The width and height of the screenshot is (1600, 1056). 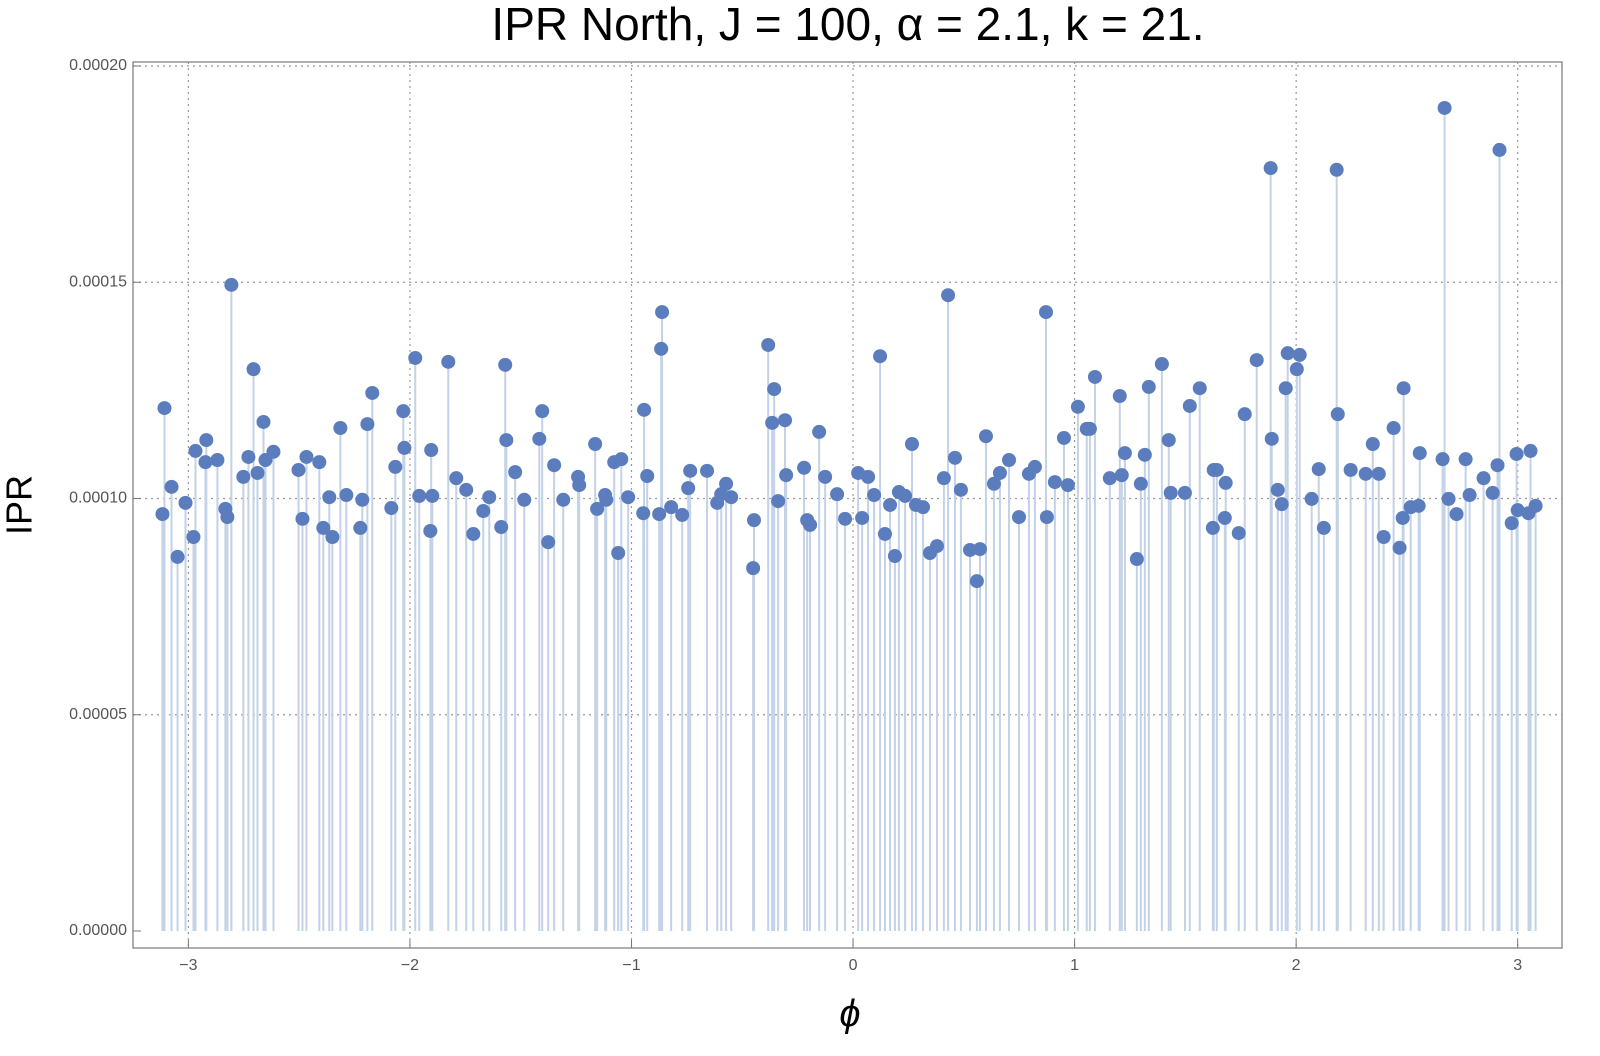 I want to click on y-tick-label: 0.00015, so click(x=98, y=281).